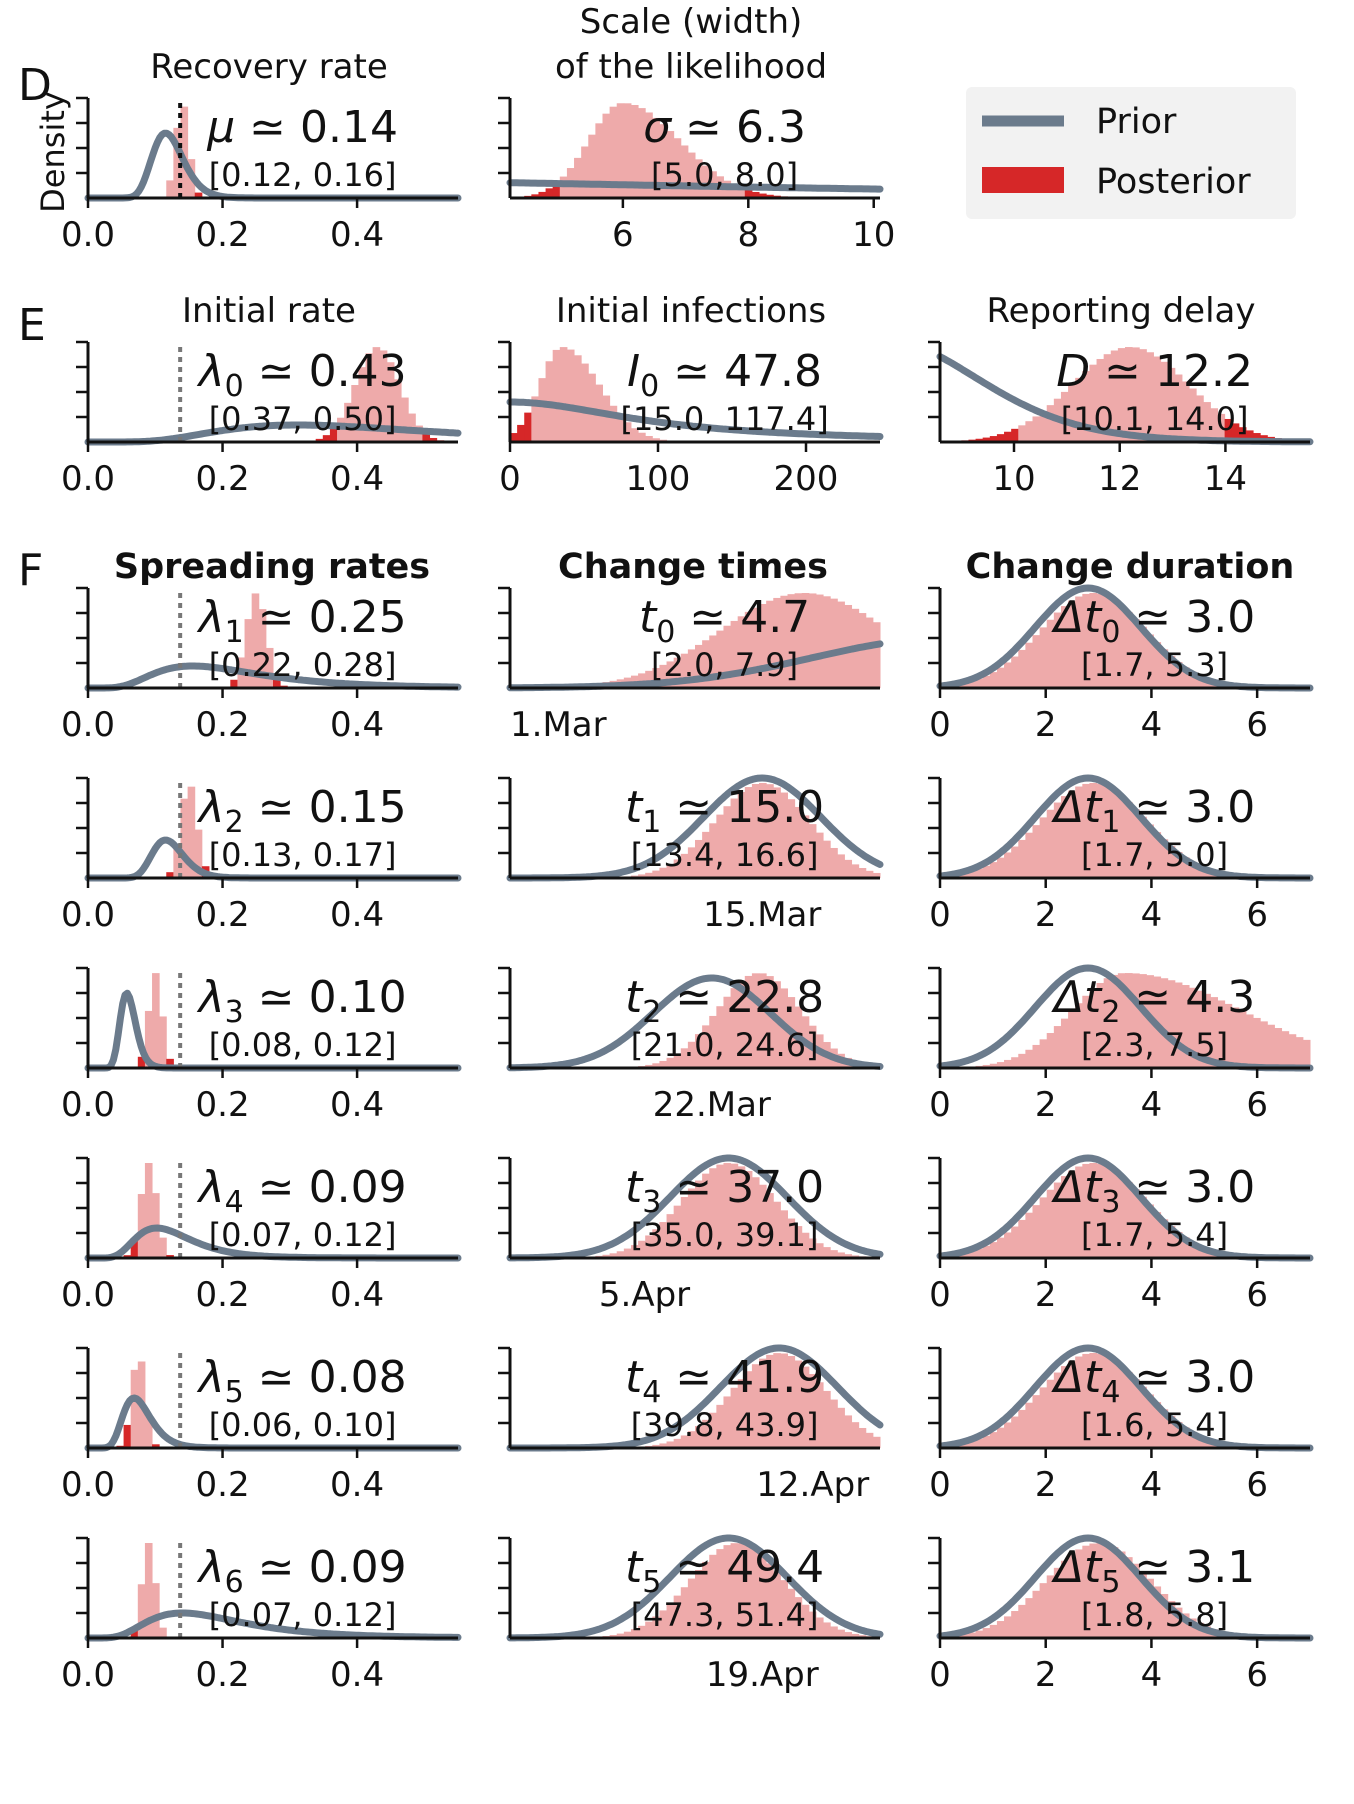 The image size is (1354, 1804). Describe the element at coordinates (1046, 1295) in the screenshot. I see `x-tick-label: 2` at that location.